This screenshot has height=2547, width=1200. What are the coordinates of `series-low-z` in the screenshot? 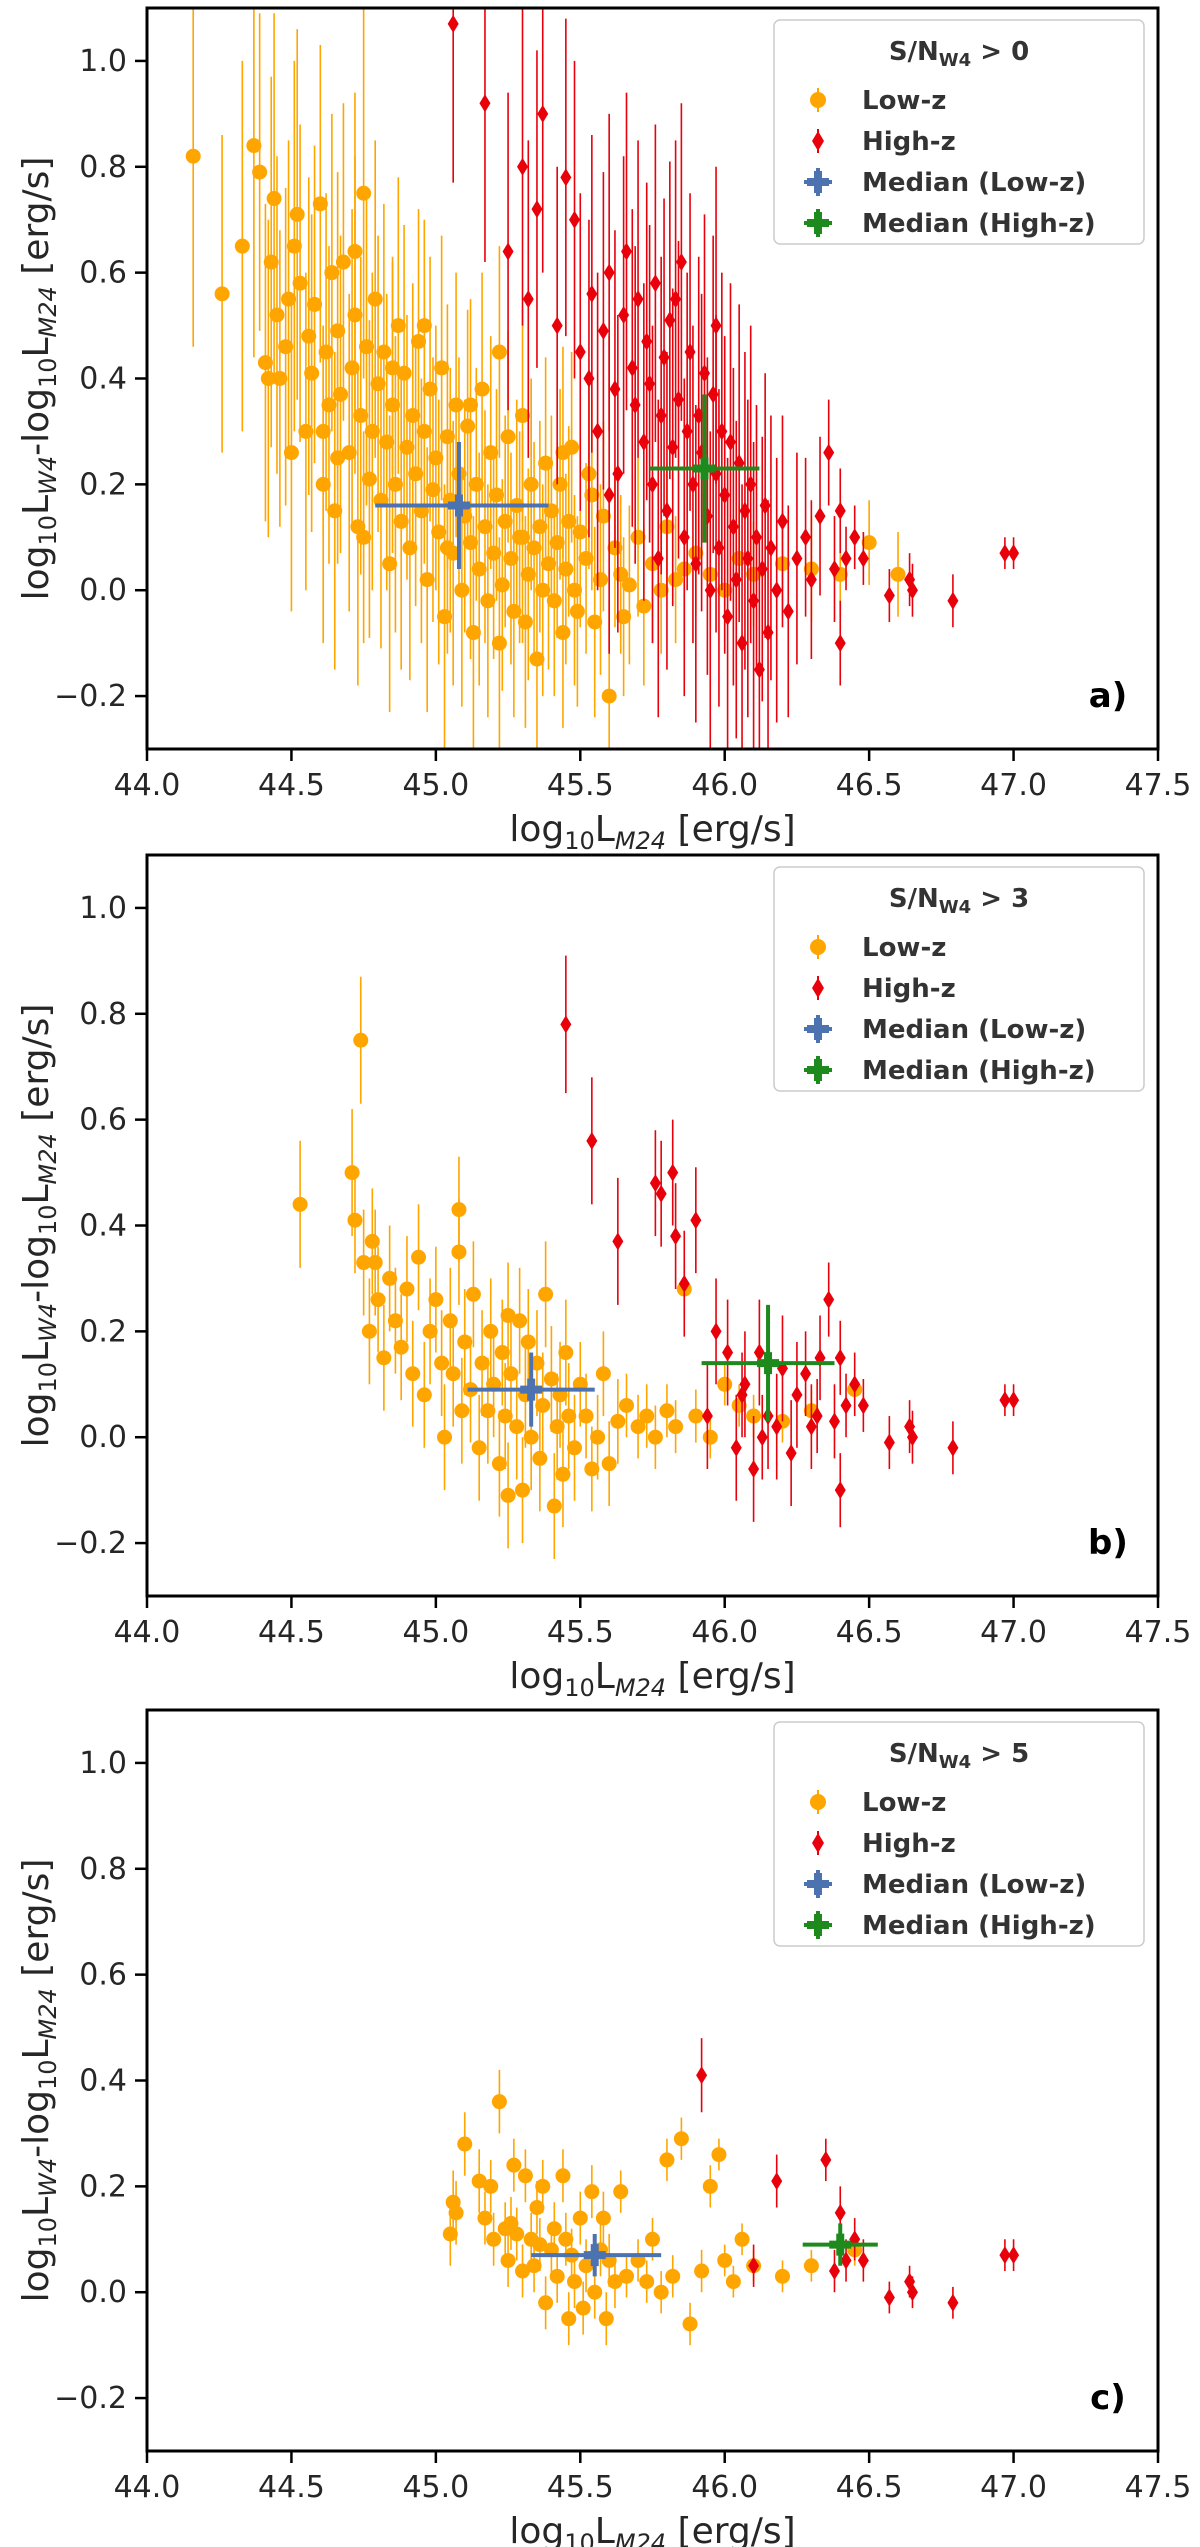 It's located at (652, 2207).